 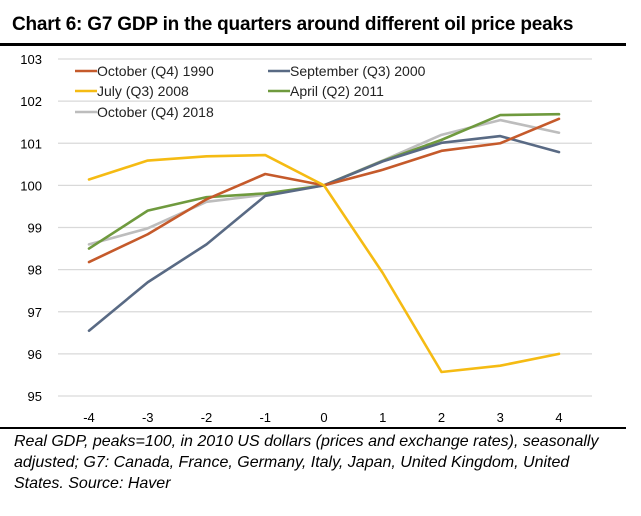 I want to click on y-tick-label: 96, so click(x=35, y=354).